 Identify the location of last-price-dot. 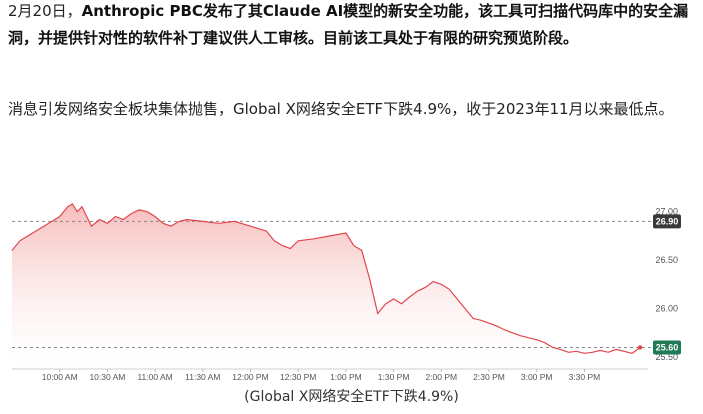
(640, 347).